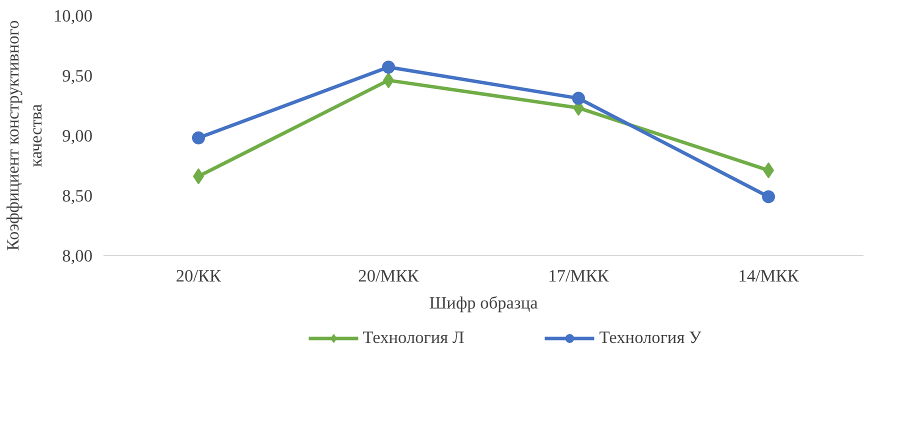 The width and height of the screenshot is (916, 435). Describe the element at coordinates (483, 303) in the screenshot. I see `x-axis-title: Шифр образца` at that location.